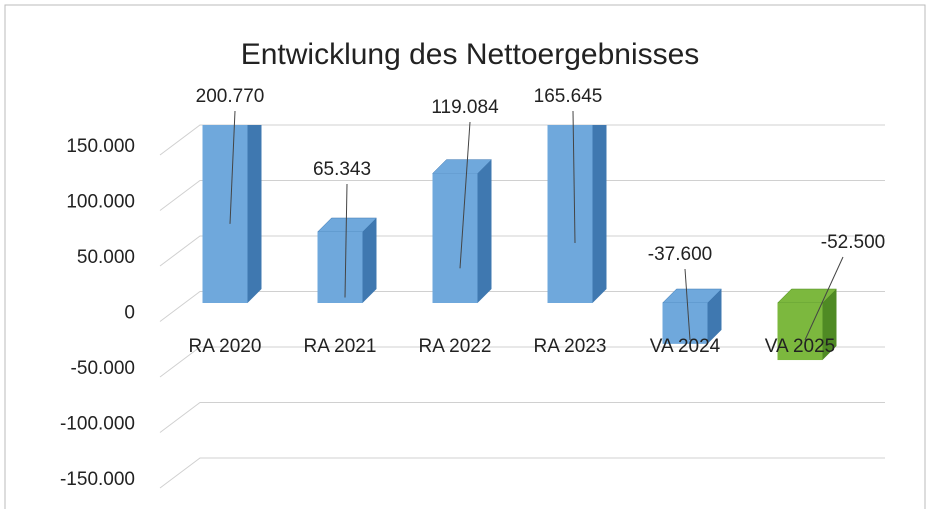  Describe the element at coordinates (455, 346) in the screenshot. I see `x-tick-label: RA 2022` at that location.